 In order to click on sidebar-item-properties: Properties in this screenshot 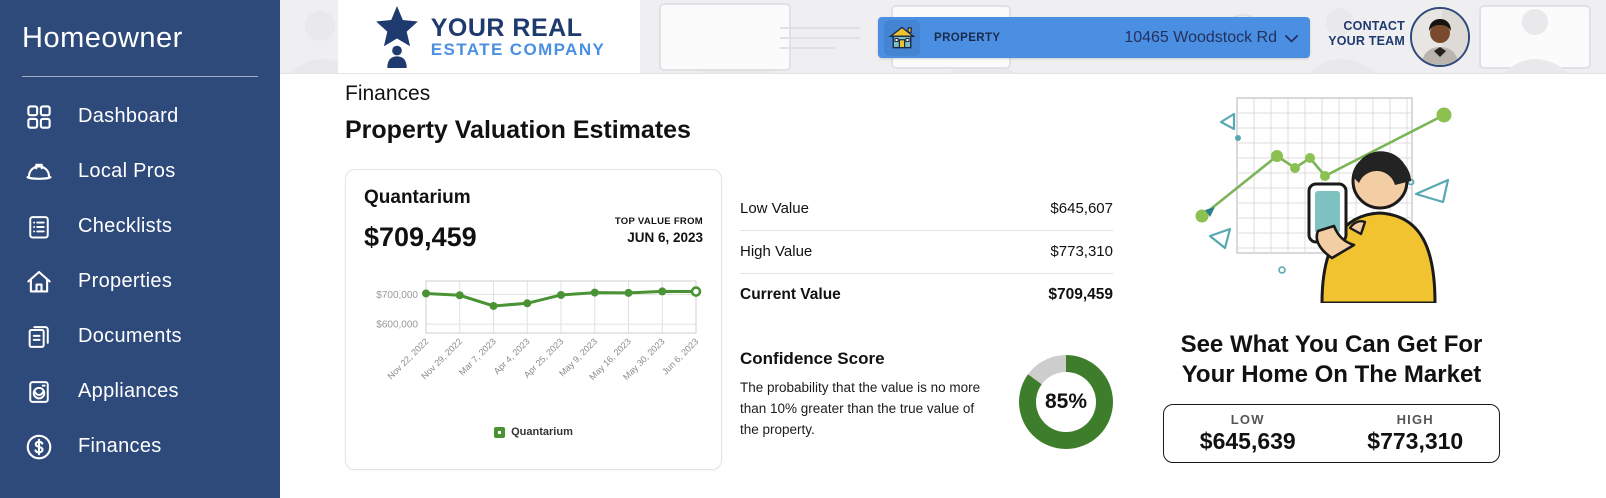, I will do `click(140, 281)`.